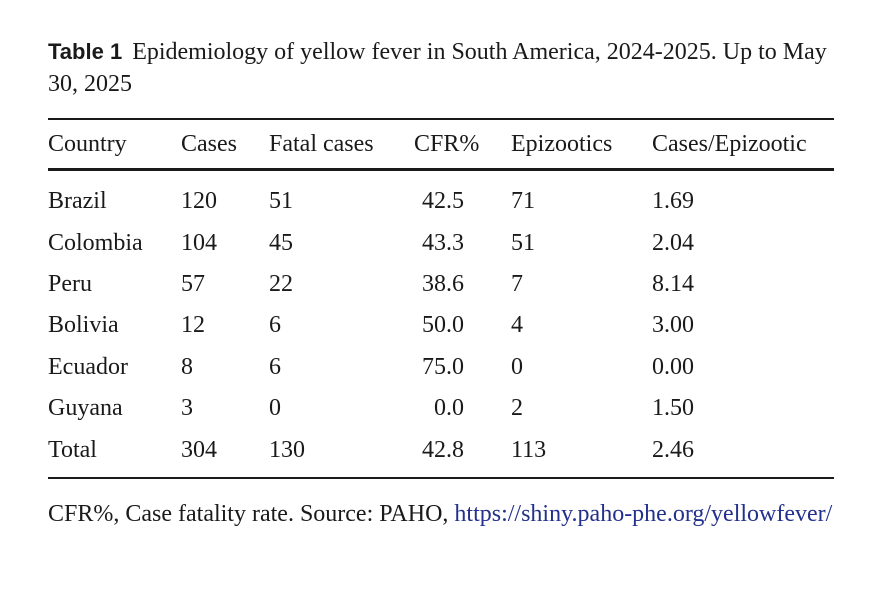  I want to click on cell-cfr: 43.3, so click(443, 242).